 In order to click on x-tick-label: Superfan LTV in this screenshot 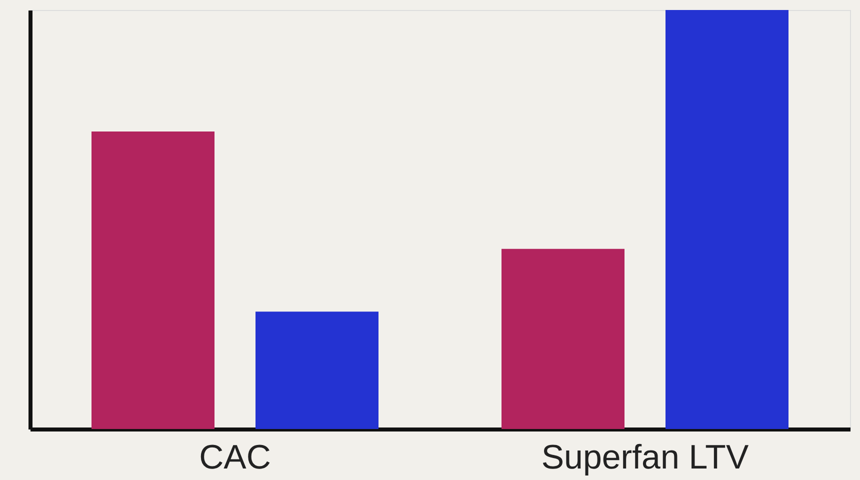, I will do `click(645, 457)`.